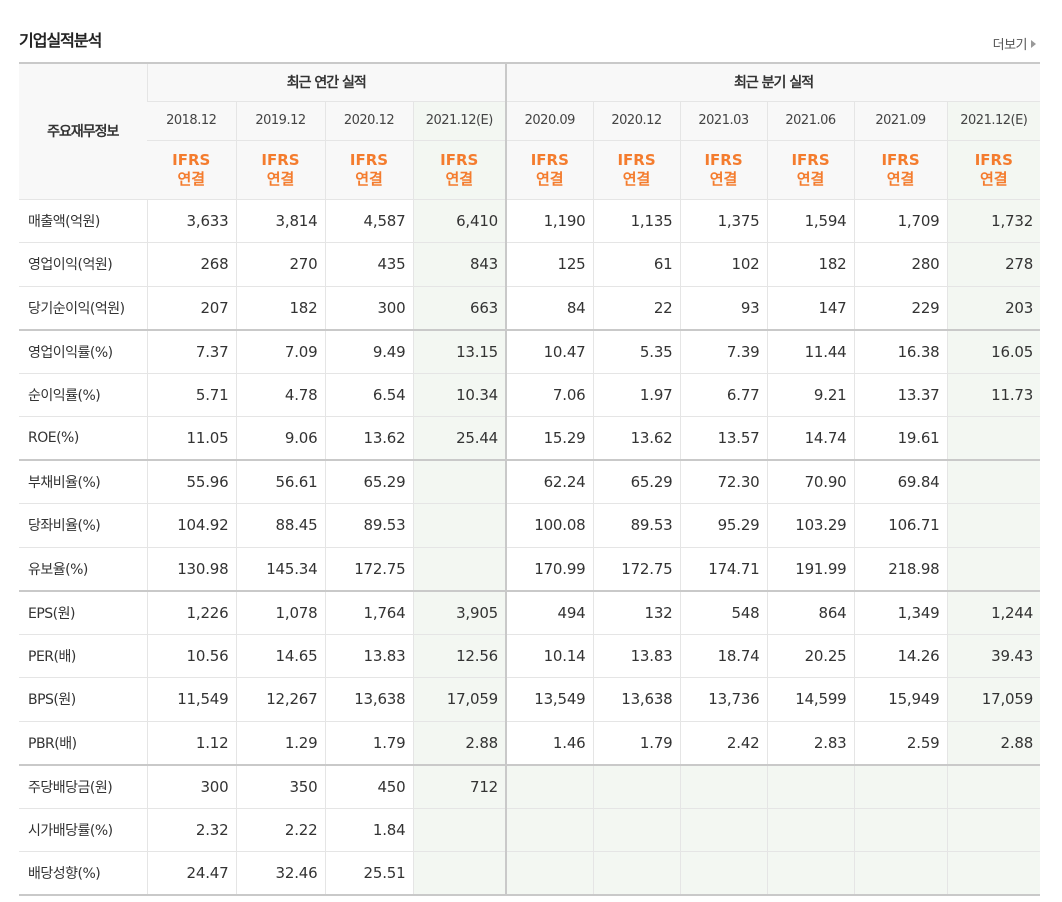 Image resolution: width=1062 pixels, height=902 pixels. Describe the element at coordinates (83, 656) in the screenshot. I see `row-label: PER(배)` at that location.